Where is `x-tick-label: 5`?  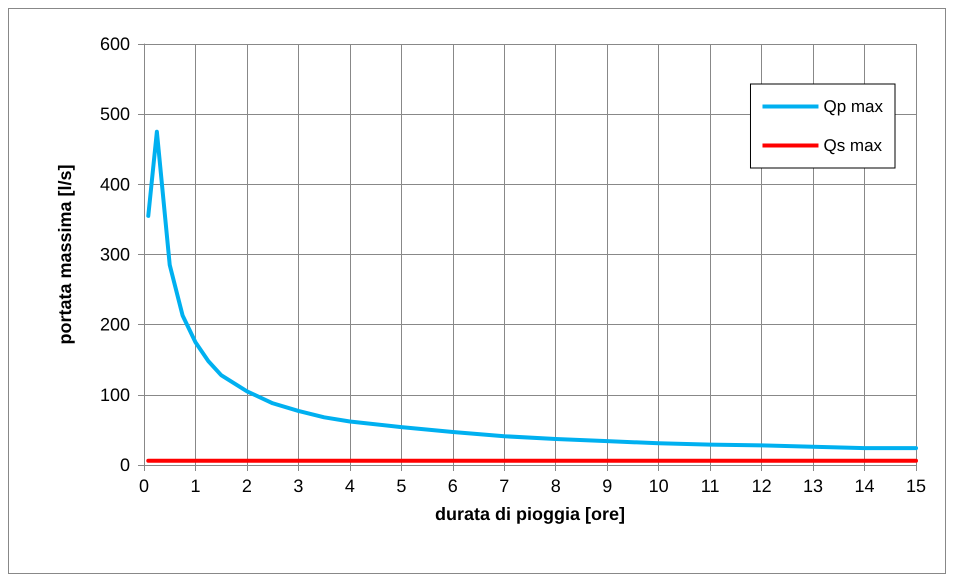 x-tick-label: 5 is located at coordinates (401, 486).